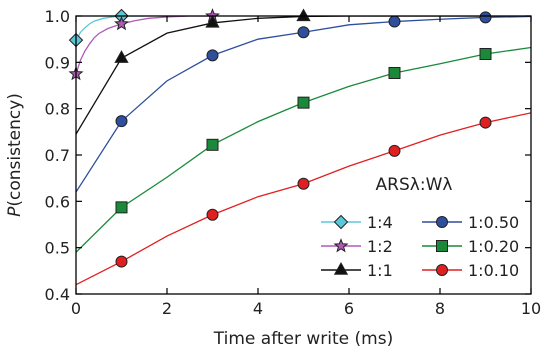  I want to click on x-axis-label: Time after write (ms), so click(303, 339).